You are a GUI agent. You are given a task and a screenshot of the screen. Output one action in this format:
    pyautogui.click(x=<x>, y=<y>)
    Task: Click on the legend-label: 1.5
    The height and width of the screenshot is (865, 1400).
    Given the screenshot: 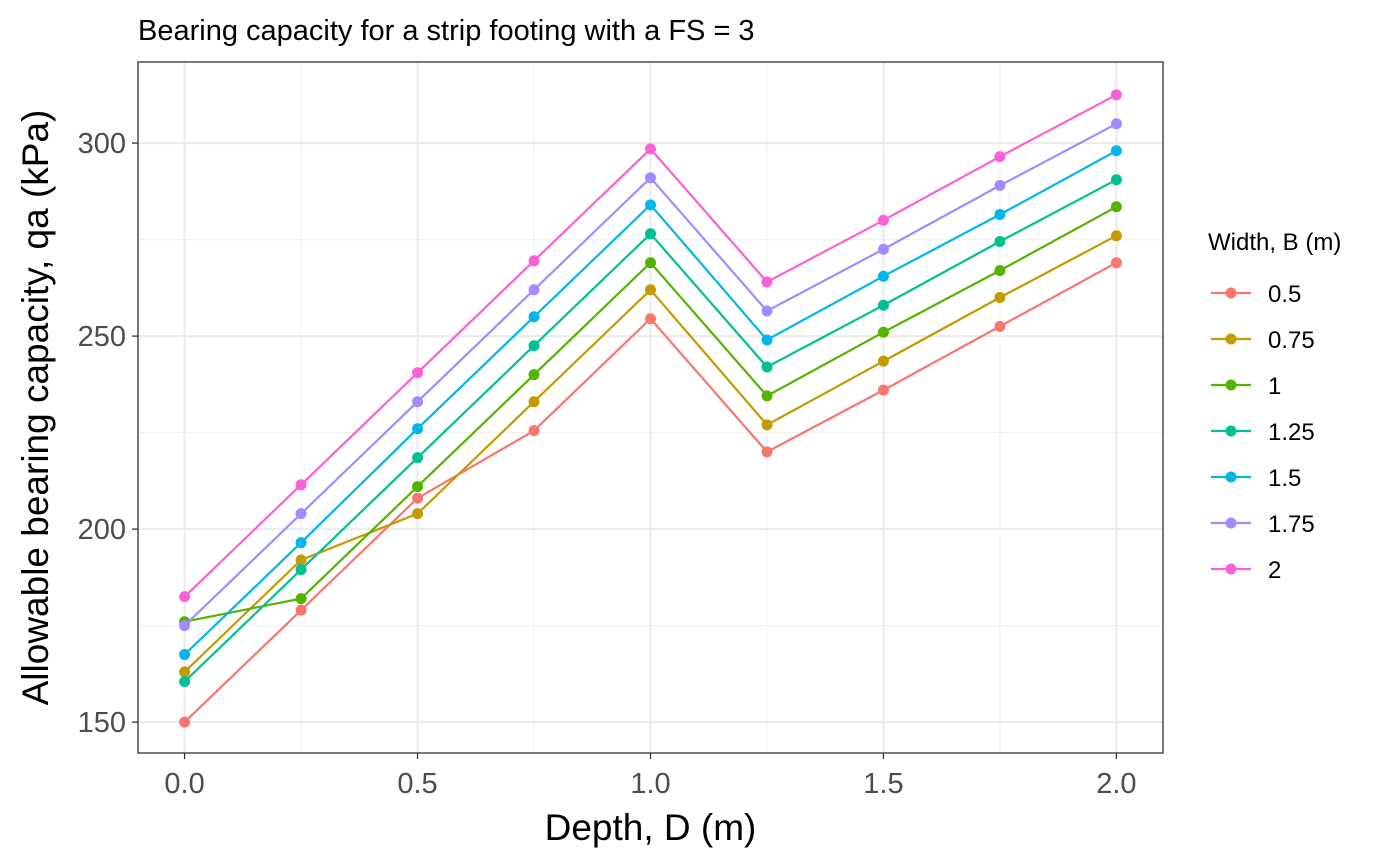 What is the action you would take?
    pyautogui.click(x=1284, y=478)
    